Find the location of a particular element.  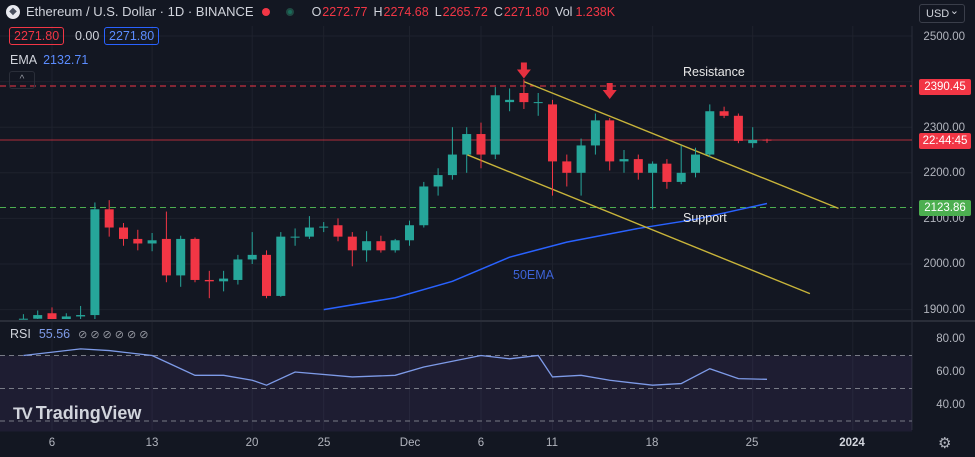

x-tick: Dec is located at coordinates (410, 443).